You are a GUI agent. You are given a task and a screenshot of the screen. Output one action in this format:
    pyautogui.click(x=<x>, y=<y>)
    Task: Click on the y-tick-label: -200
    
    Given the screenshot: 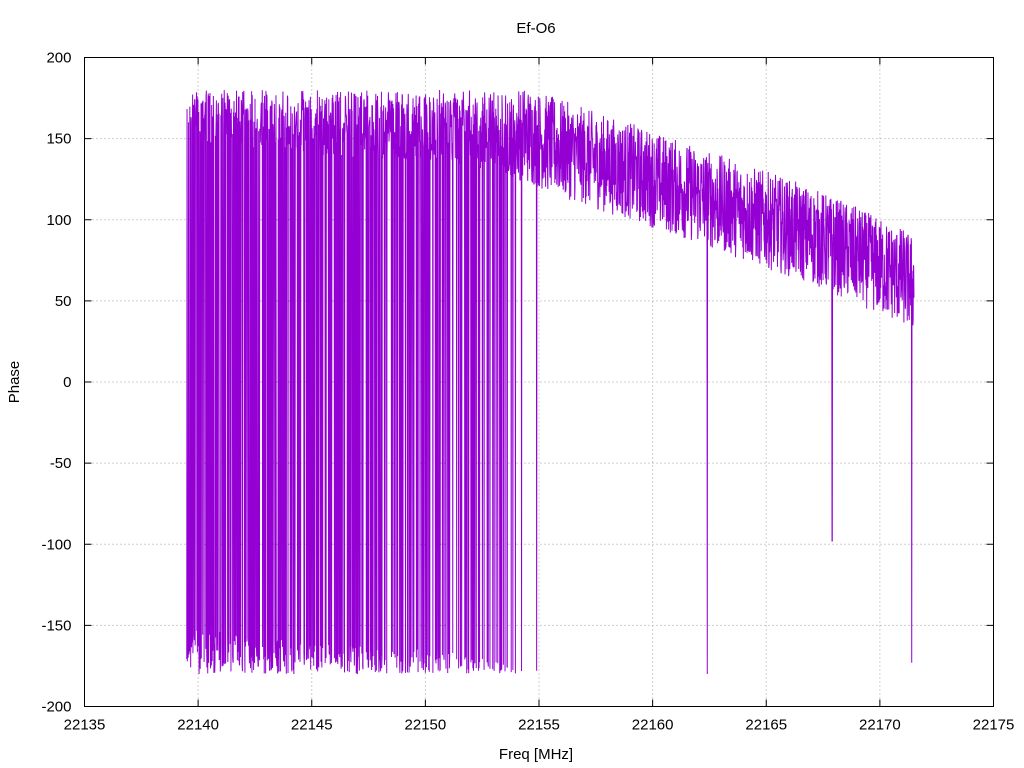 What is the action you would take?
    pyautogui.click(x=56, y=707)
    